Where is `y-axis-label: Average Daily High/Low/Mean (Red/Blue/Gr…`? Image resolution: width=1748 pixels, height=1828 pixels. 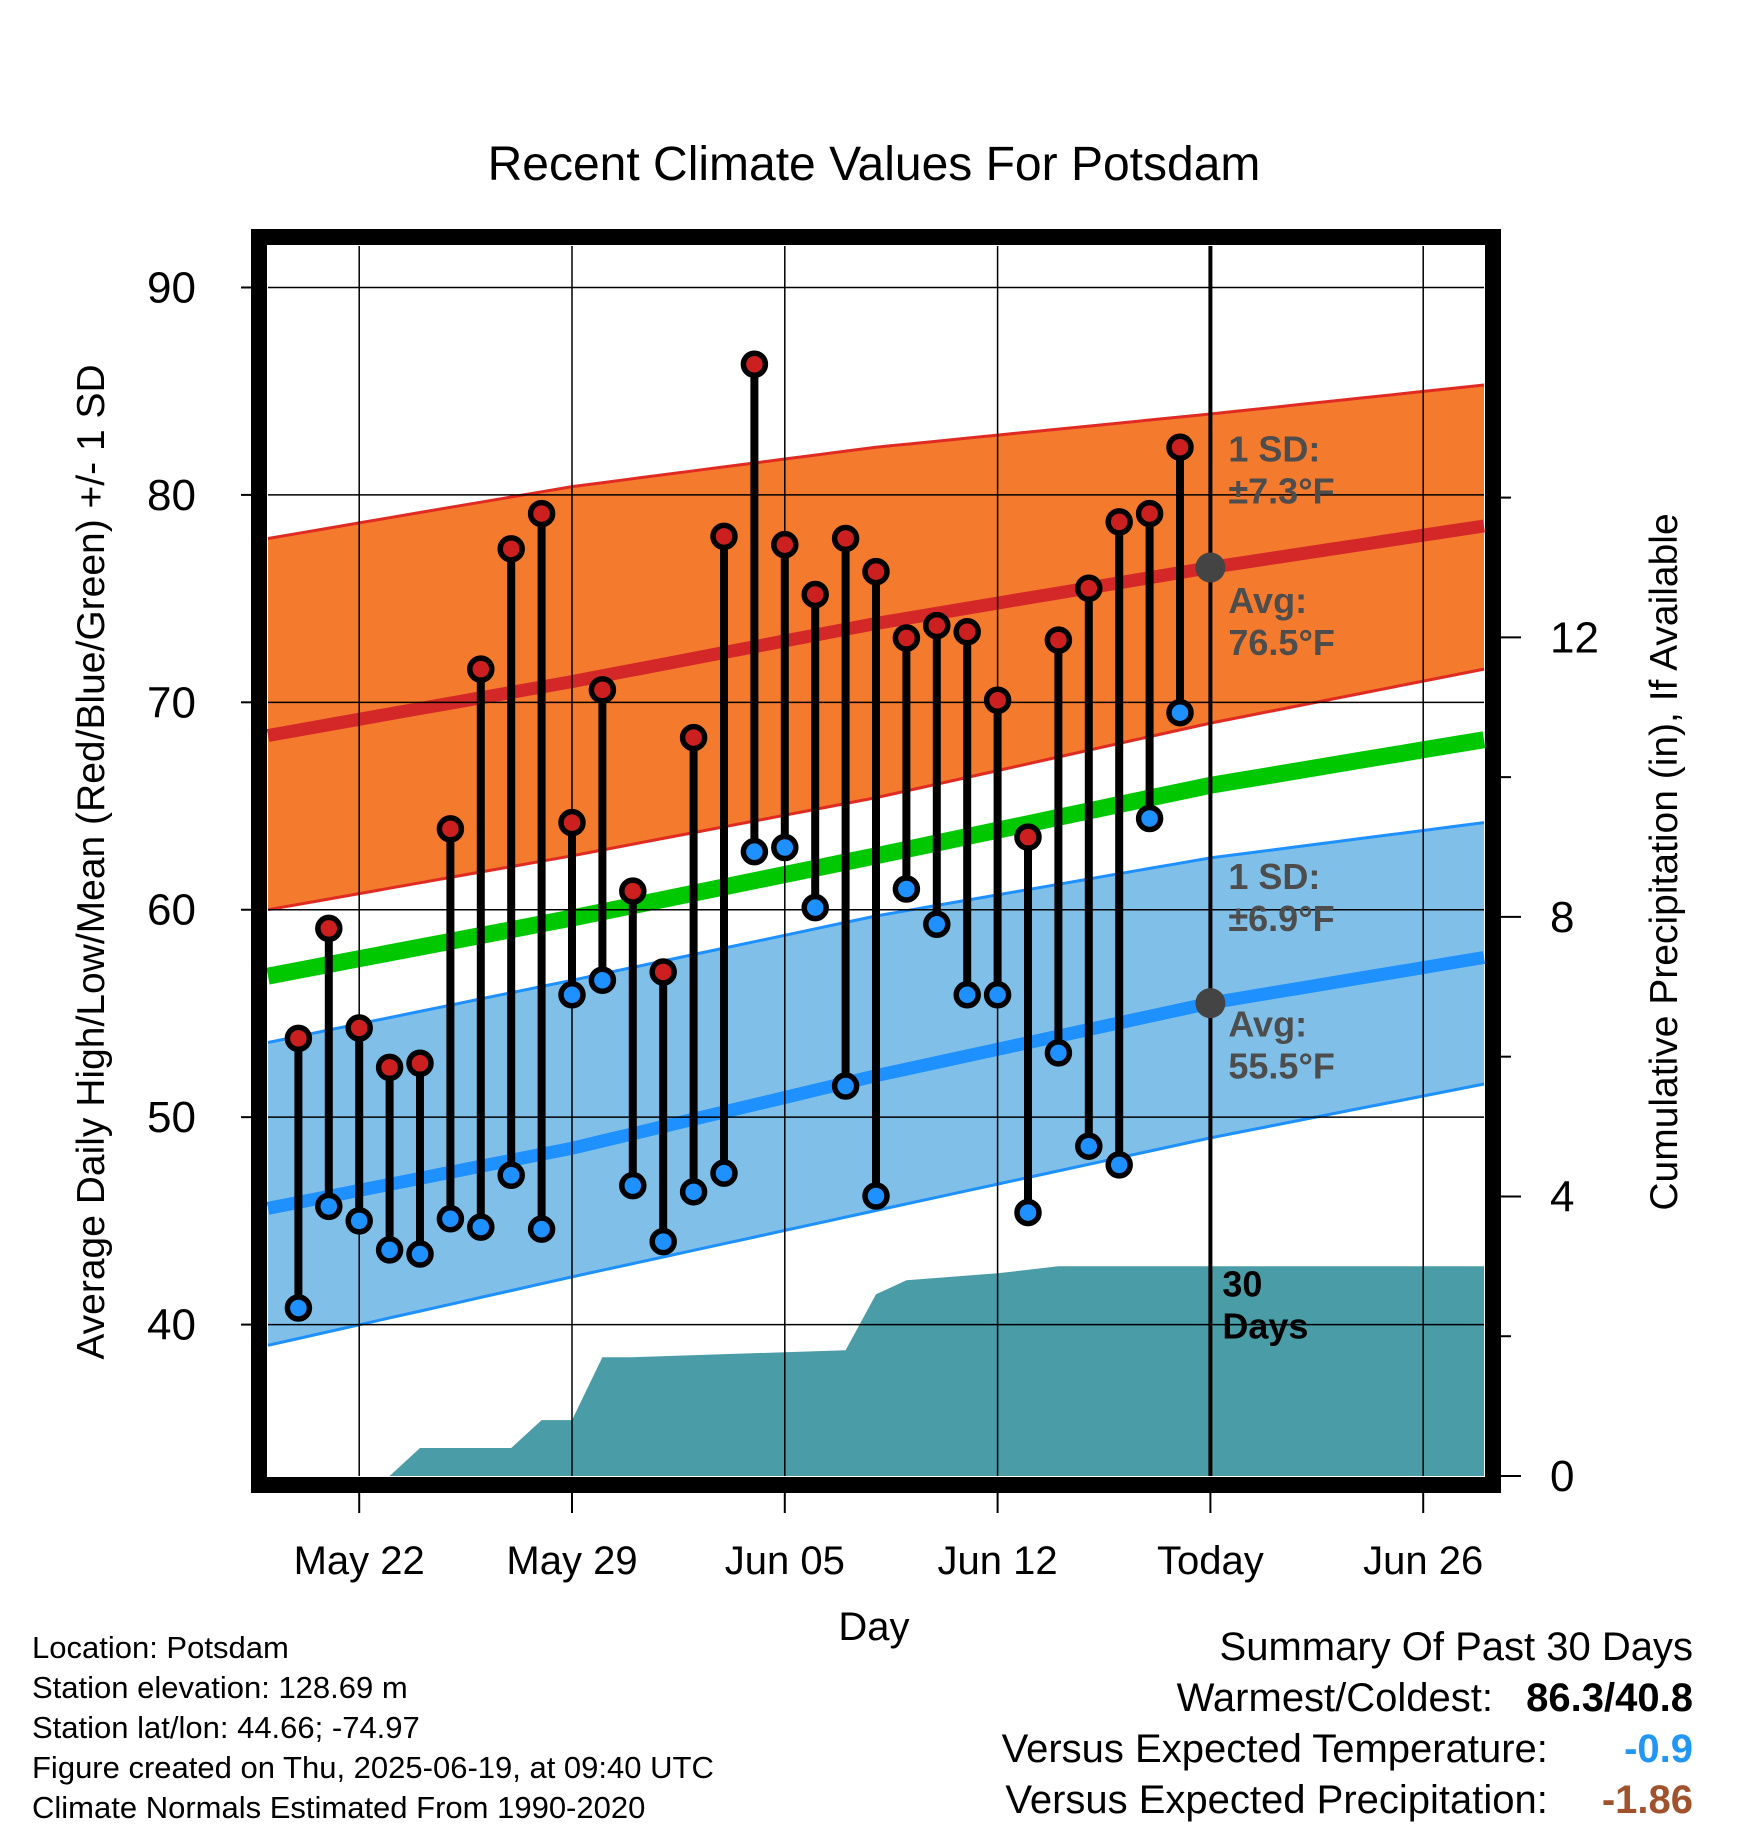
y-axis-label: Average Daily High/Low/Mean (Red/Blue/Gr… is located at coordinates (91, 861).